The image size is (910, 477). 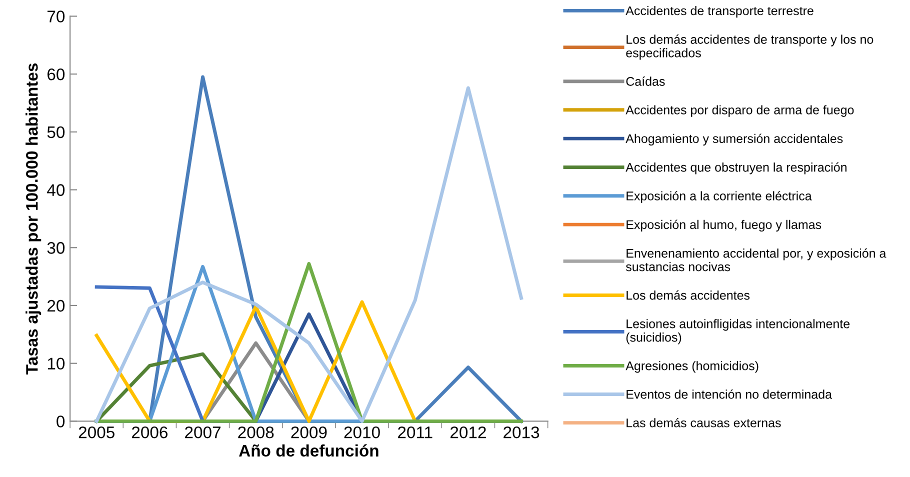 What do you see at coordinates (719, 197) in the screenshot?
I see `legend-label: Exposición a la corriente eléctrica` at bounding box center [719, 197].